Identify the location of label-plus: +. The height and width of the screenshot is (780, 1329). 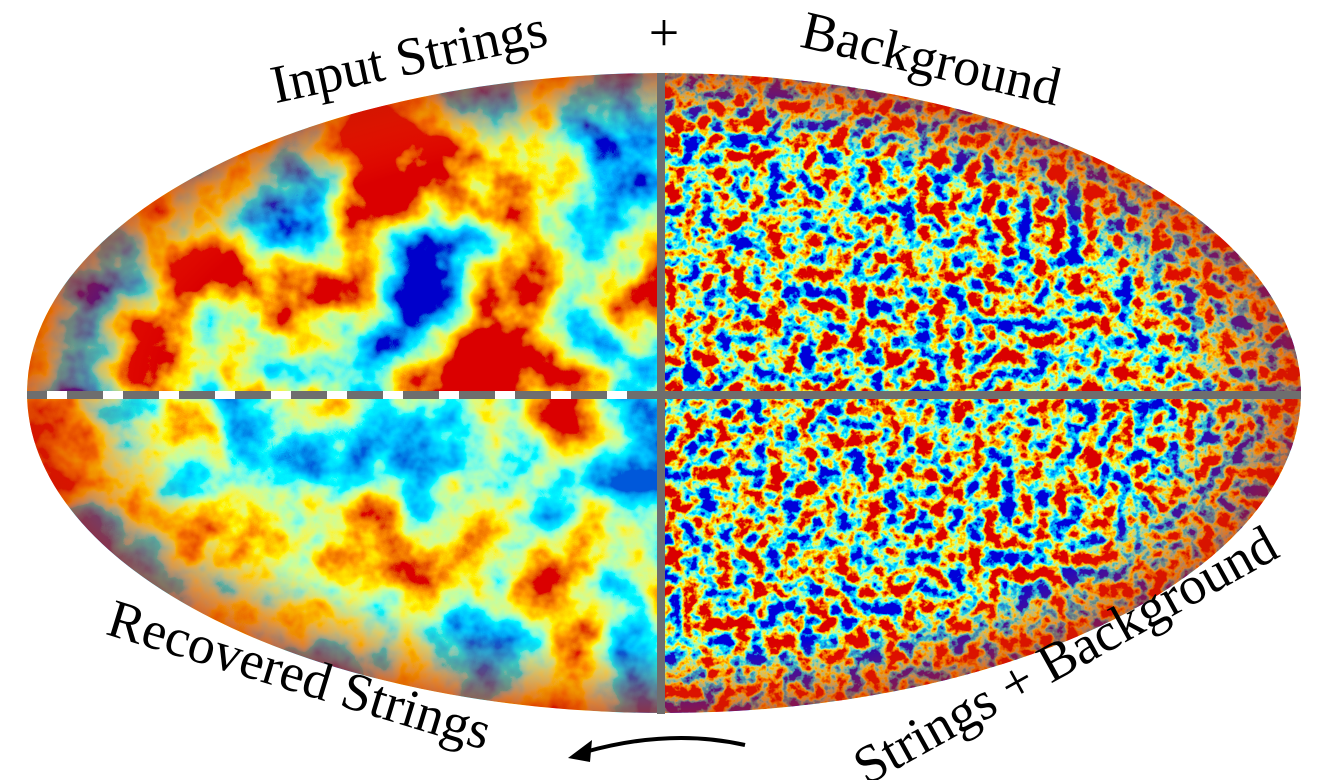
(664, 32).